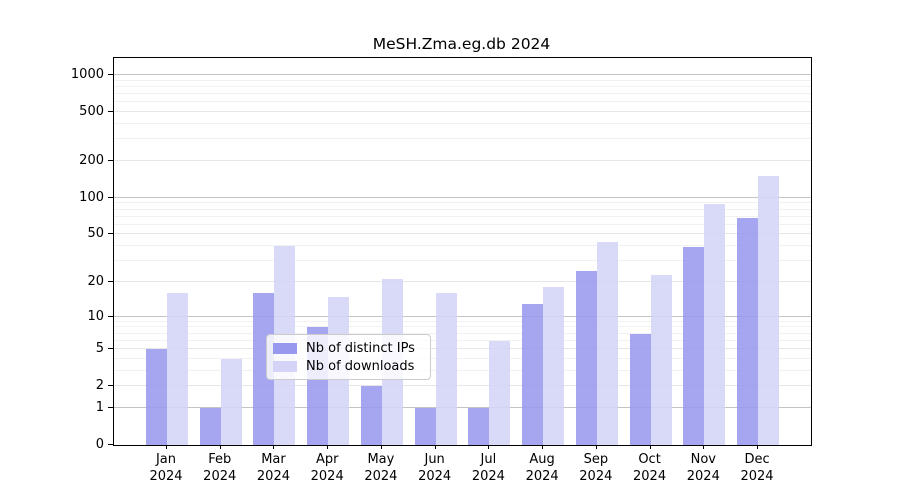 The height and width of the screenshot is (500, 900). What do you see at coordinates (542, 468) in the screenshot?
I see `x-tick-label-aug: Aug 2024` at bounding box center [542, 468].